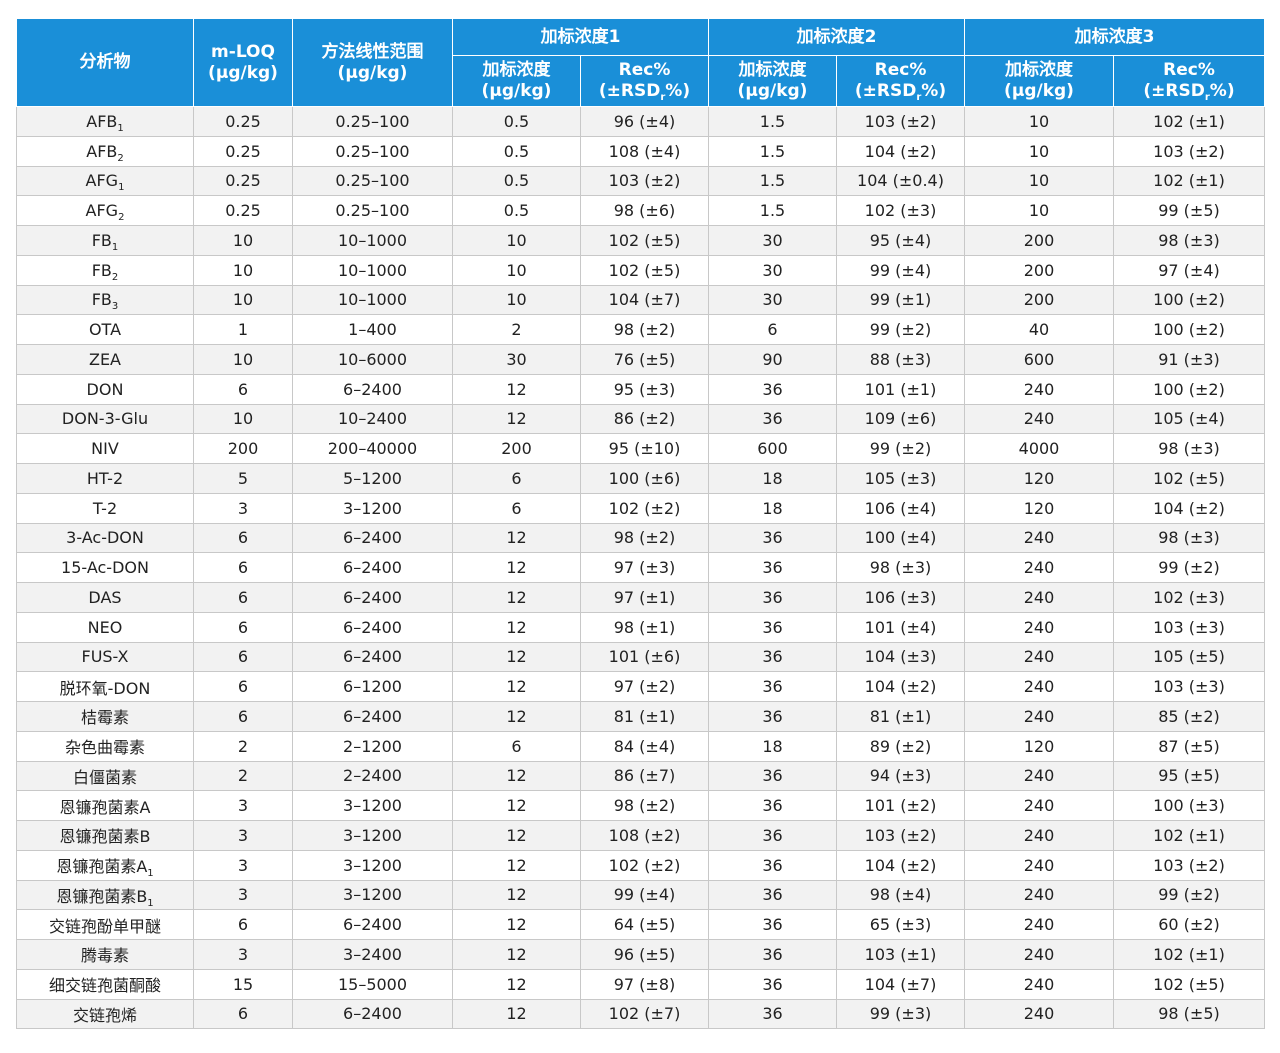  Describe the element at coordinates (105, 865) in the screenshot. I see `cell-analyte: 恩镰孢菌素A1` at that location.